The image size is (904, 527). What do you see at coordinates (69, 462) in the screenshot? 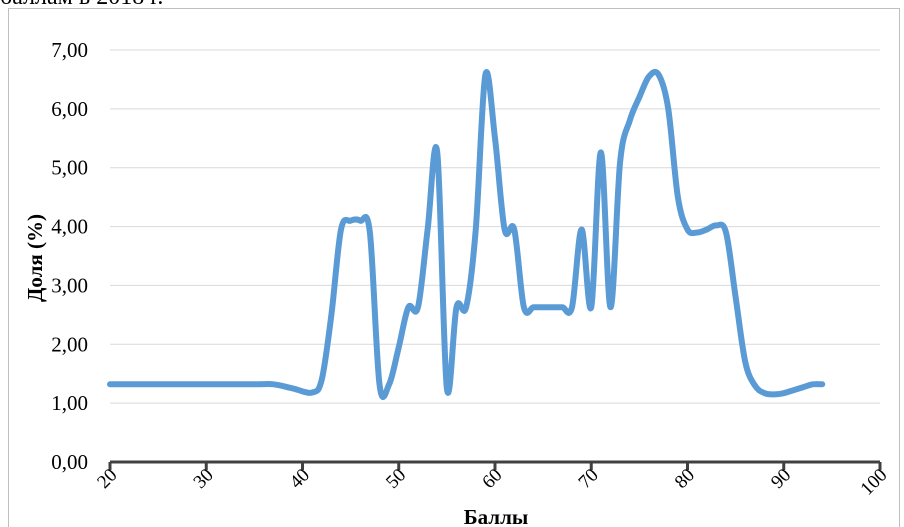
I see `y-tick-label: 0,00` at bounding box center [69, 462].